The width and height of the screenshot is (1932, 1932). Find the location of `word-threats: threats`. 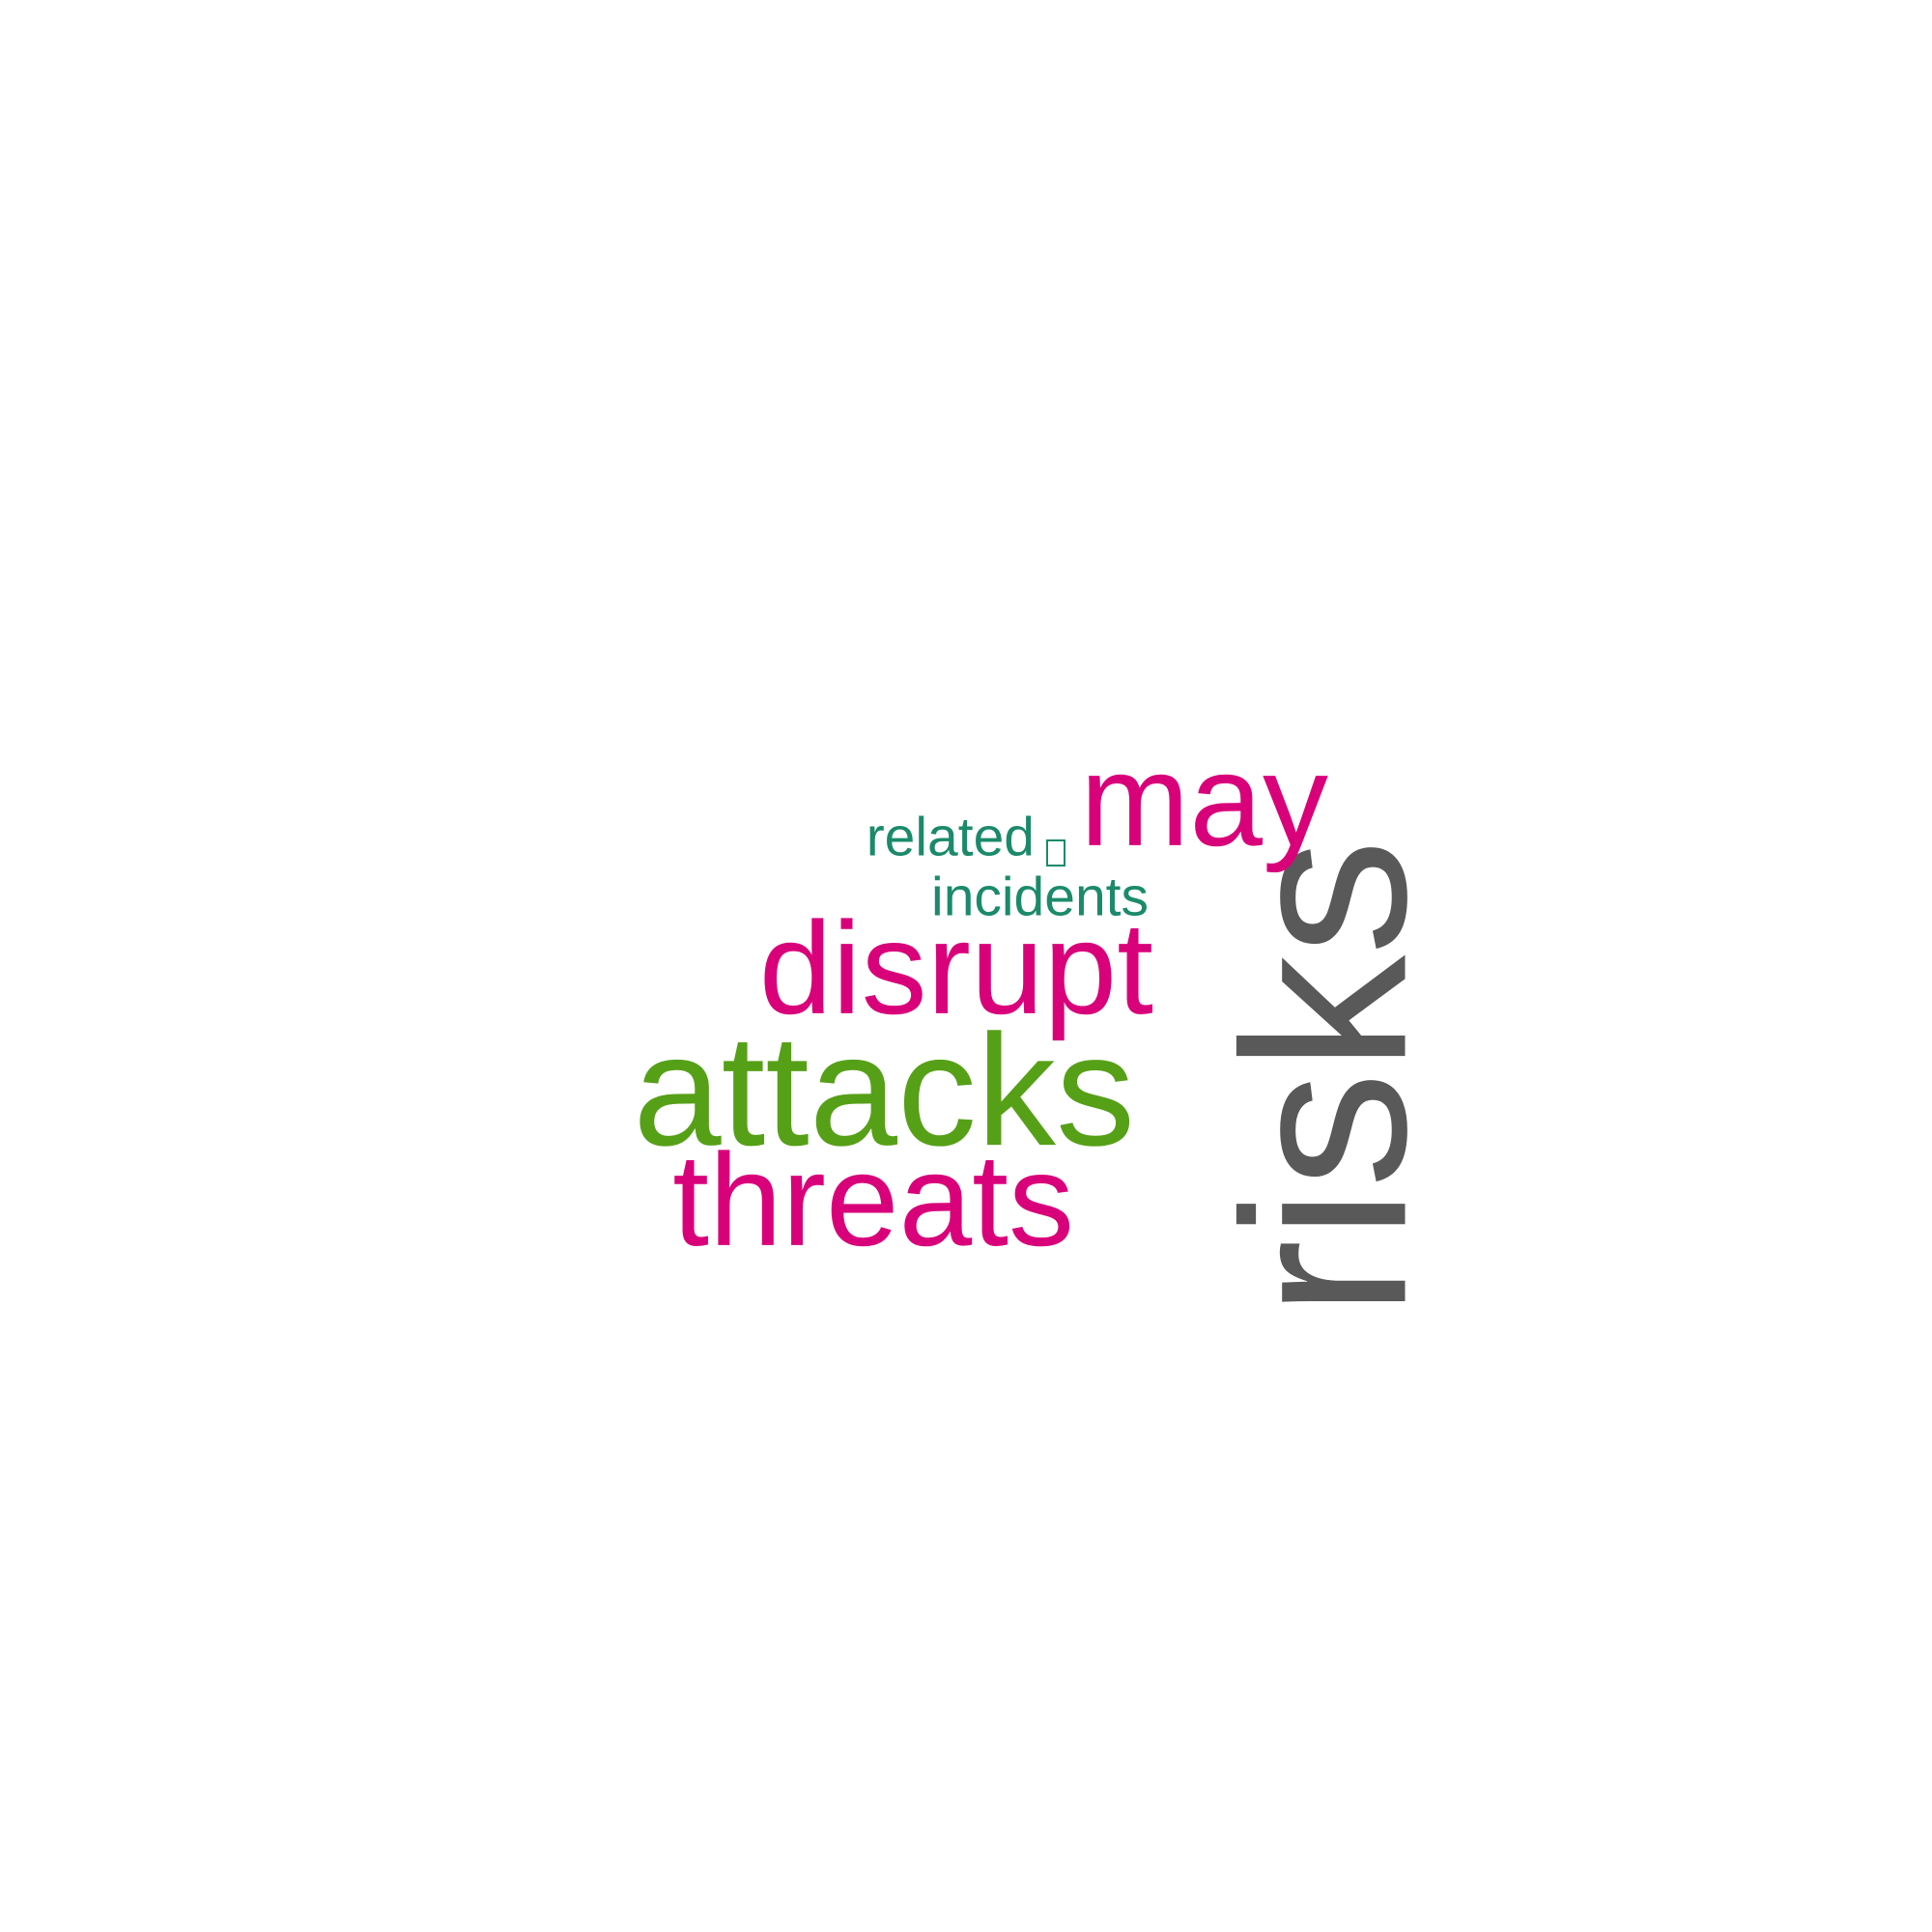

word-threats: threats is located at coordinates (873, 1199).